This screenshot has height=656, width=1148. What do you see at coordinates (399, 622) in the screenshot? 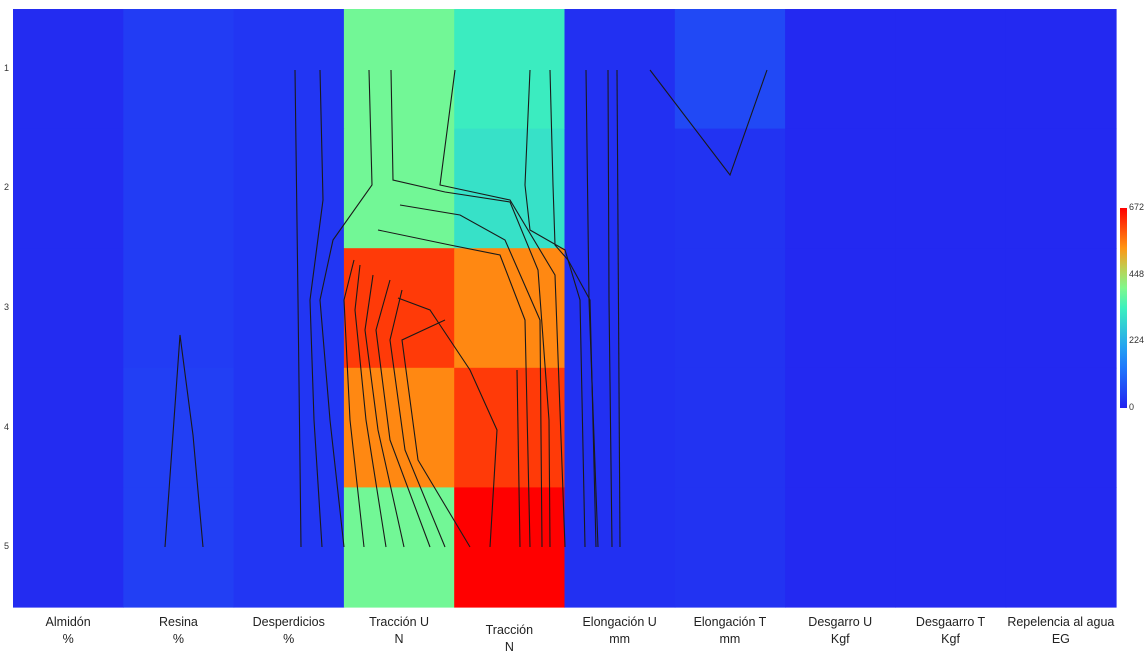
I see `column-name: Tracción U` at bounding box center [399, 622].